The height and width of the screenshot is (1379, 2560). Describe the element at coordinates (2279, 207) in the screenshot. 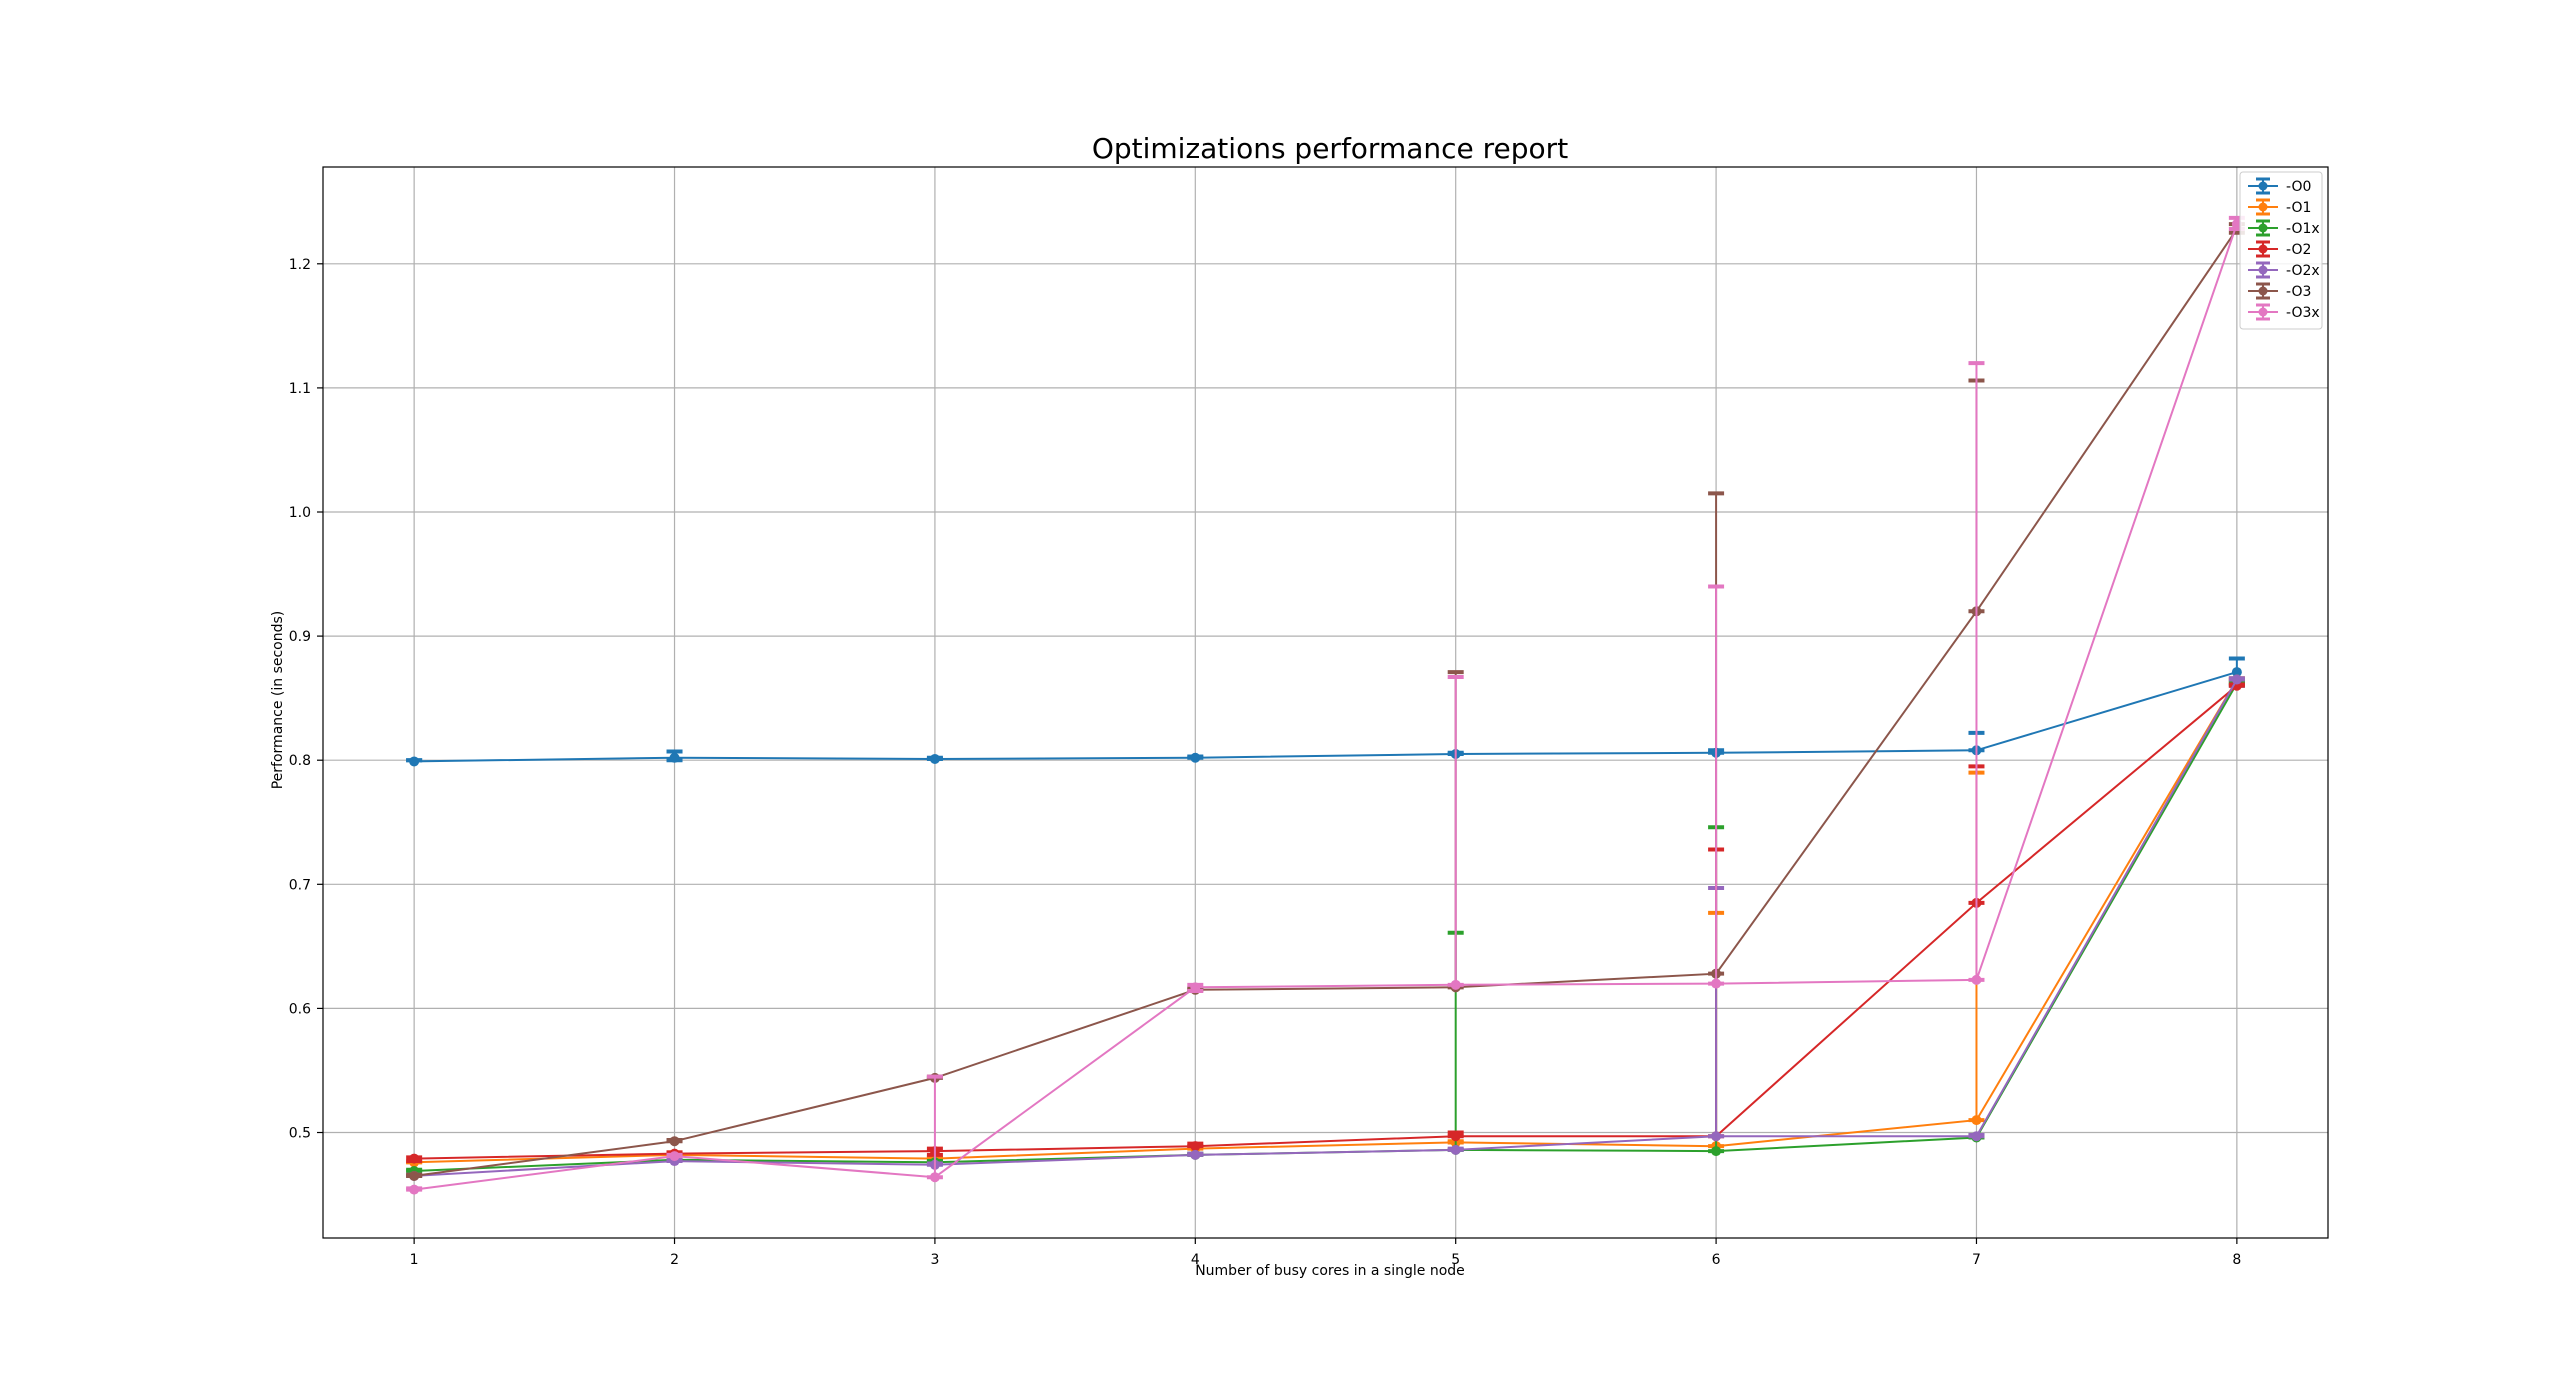

I see `legend-item: -O1` at that location.